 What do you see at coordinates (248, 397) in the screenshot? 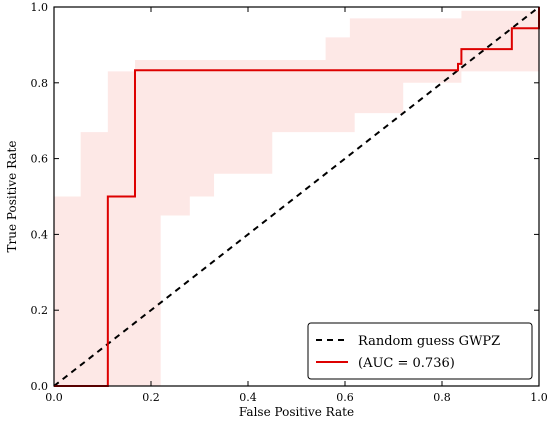
I see `x-tick-label: 0.4` at bounding box center [248, 397].